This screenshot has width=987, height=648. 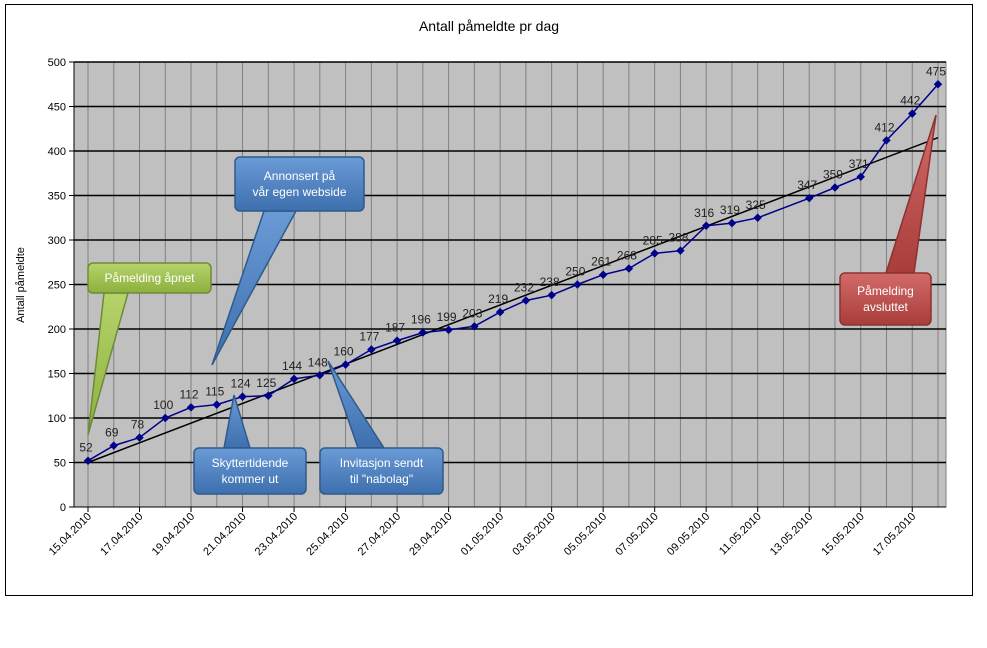 What do you see at coordinates (379, 534) in the screenshot?
I see `x-tick-label: 27.04.2010` at bounding box center [379, 534].